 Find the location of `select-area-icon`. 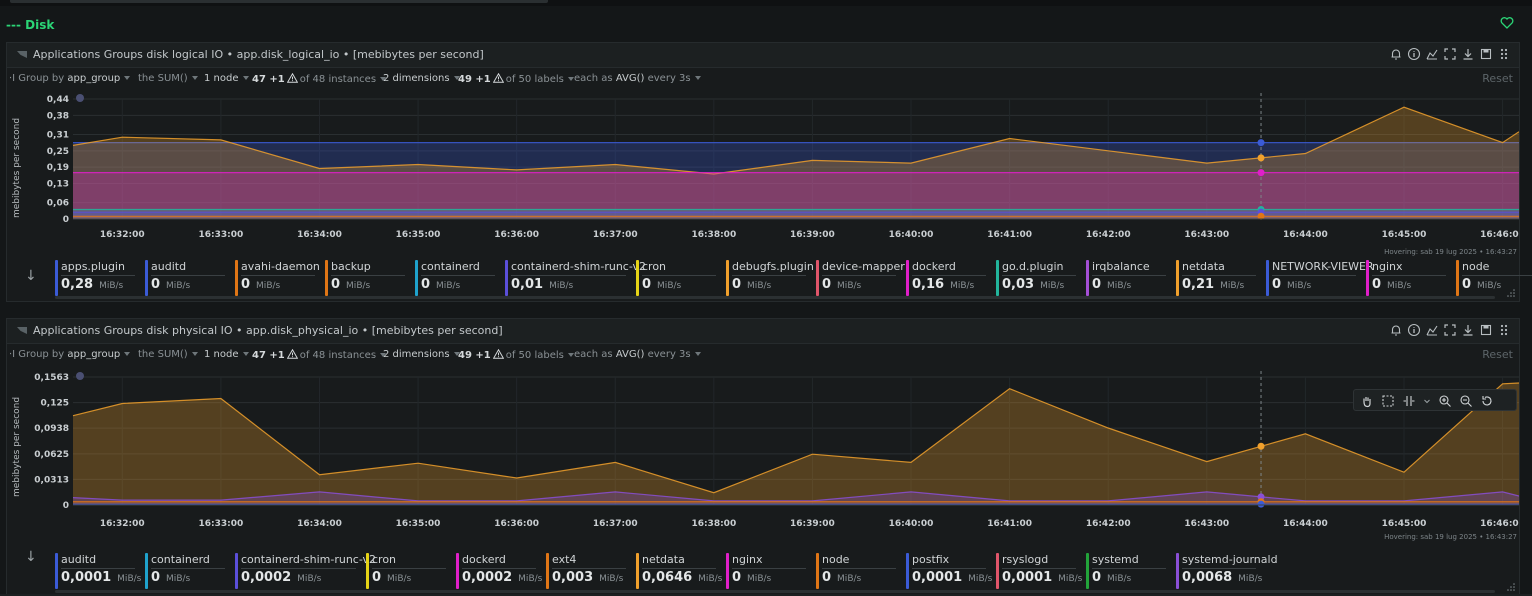

select-area-icon is located at coordinates (1388, 400).